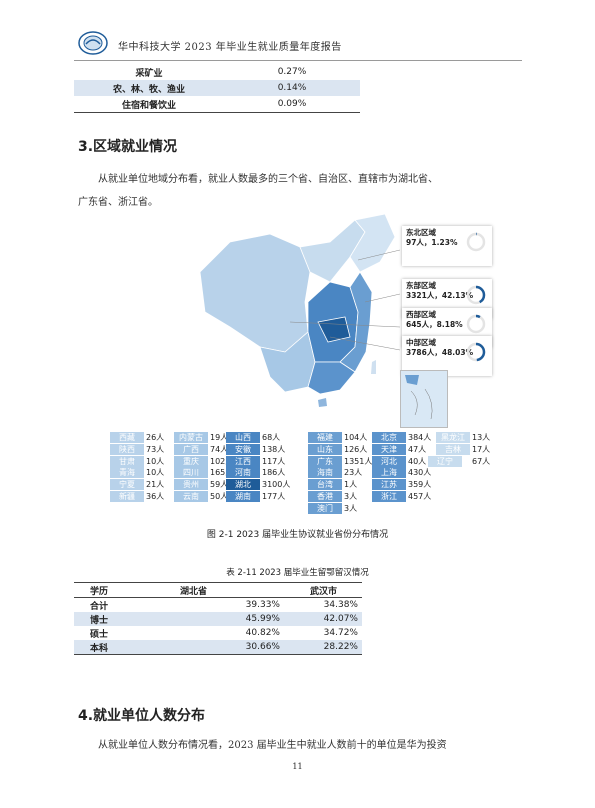 The image size is (595, 808). I want to click on table-row: 合计 39.33% 34.38%, so click(218, 605).